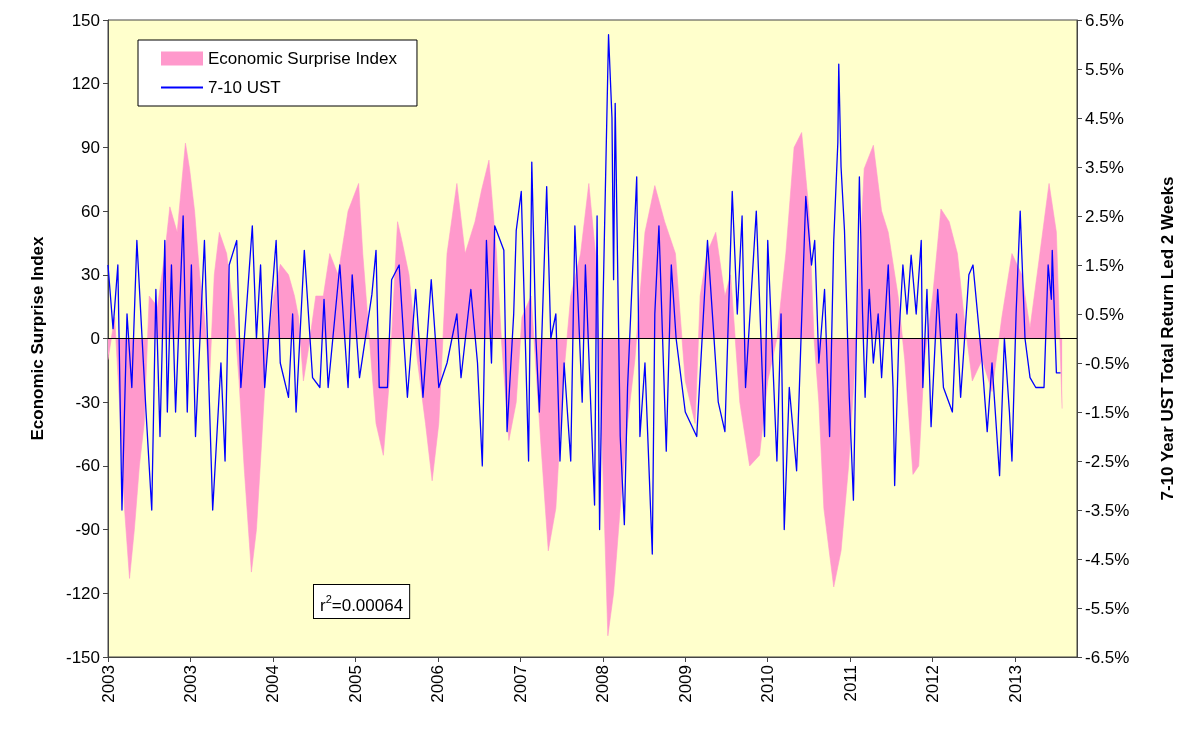 The width and height of the screenshot is (1195, 740). What do you see at coordinates (1107, 412) in the screenshot?
I see `y2-tick-label: -1.5%` at bounding box center [1107, 412].